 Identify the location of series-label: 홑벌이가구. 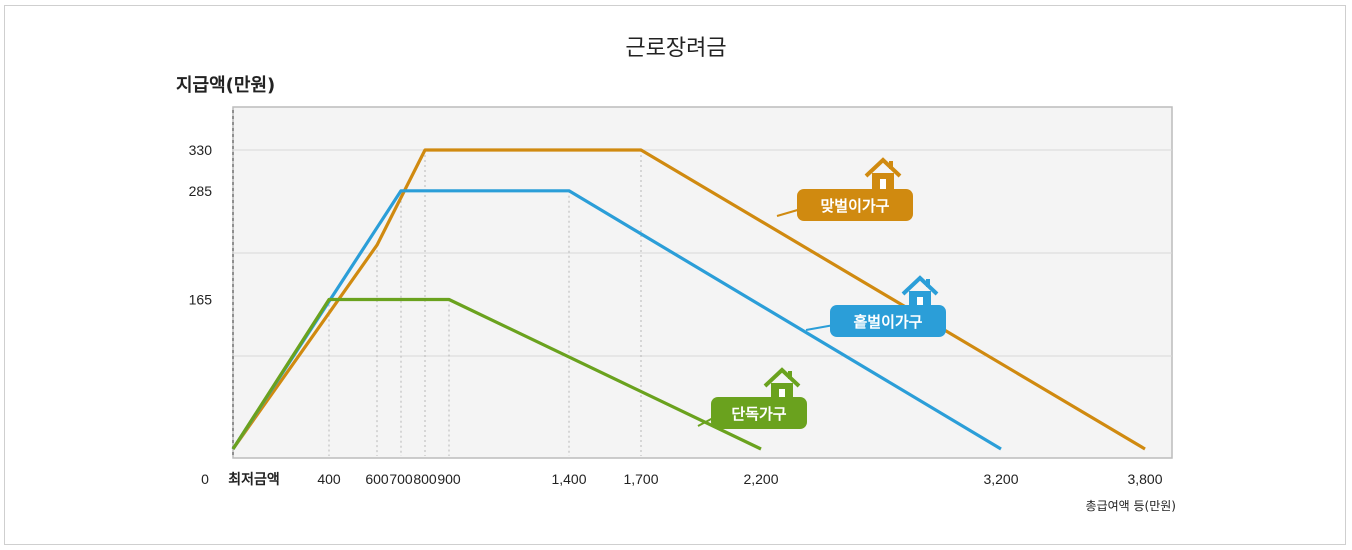
(887, 322).